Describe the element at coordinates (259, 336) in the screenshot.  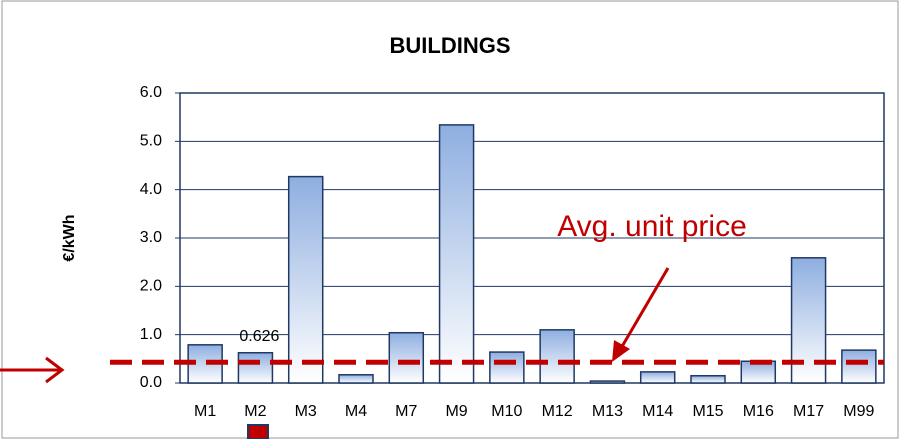
I see `data-label: 0.626` at that location.